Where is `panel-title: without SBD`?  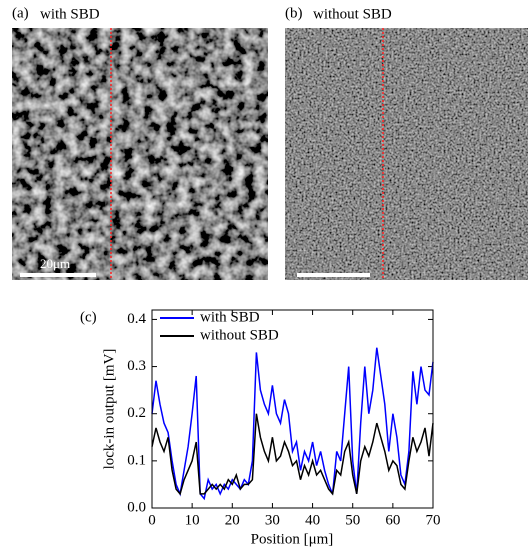
panel-title: without SBD is located at coordinates (352, 14).